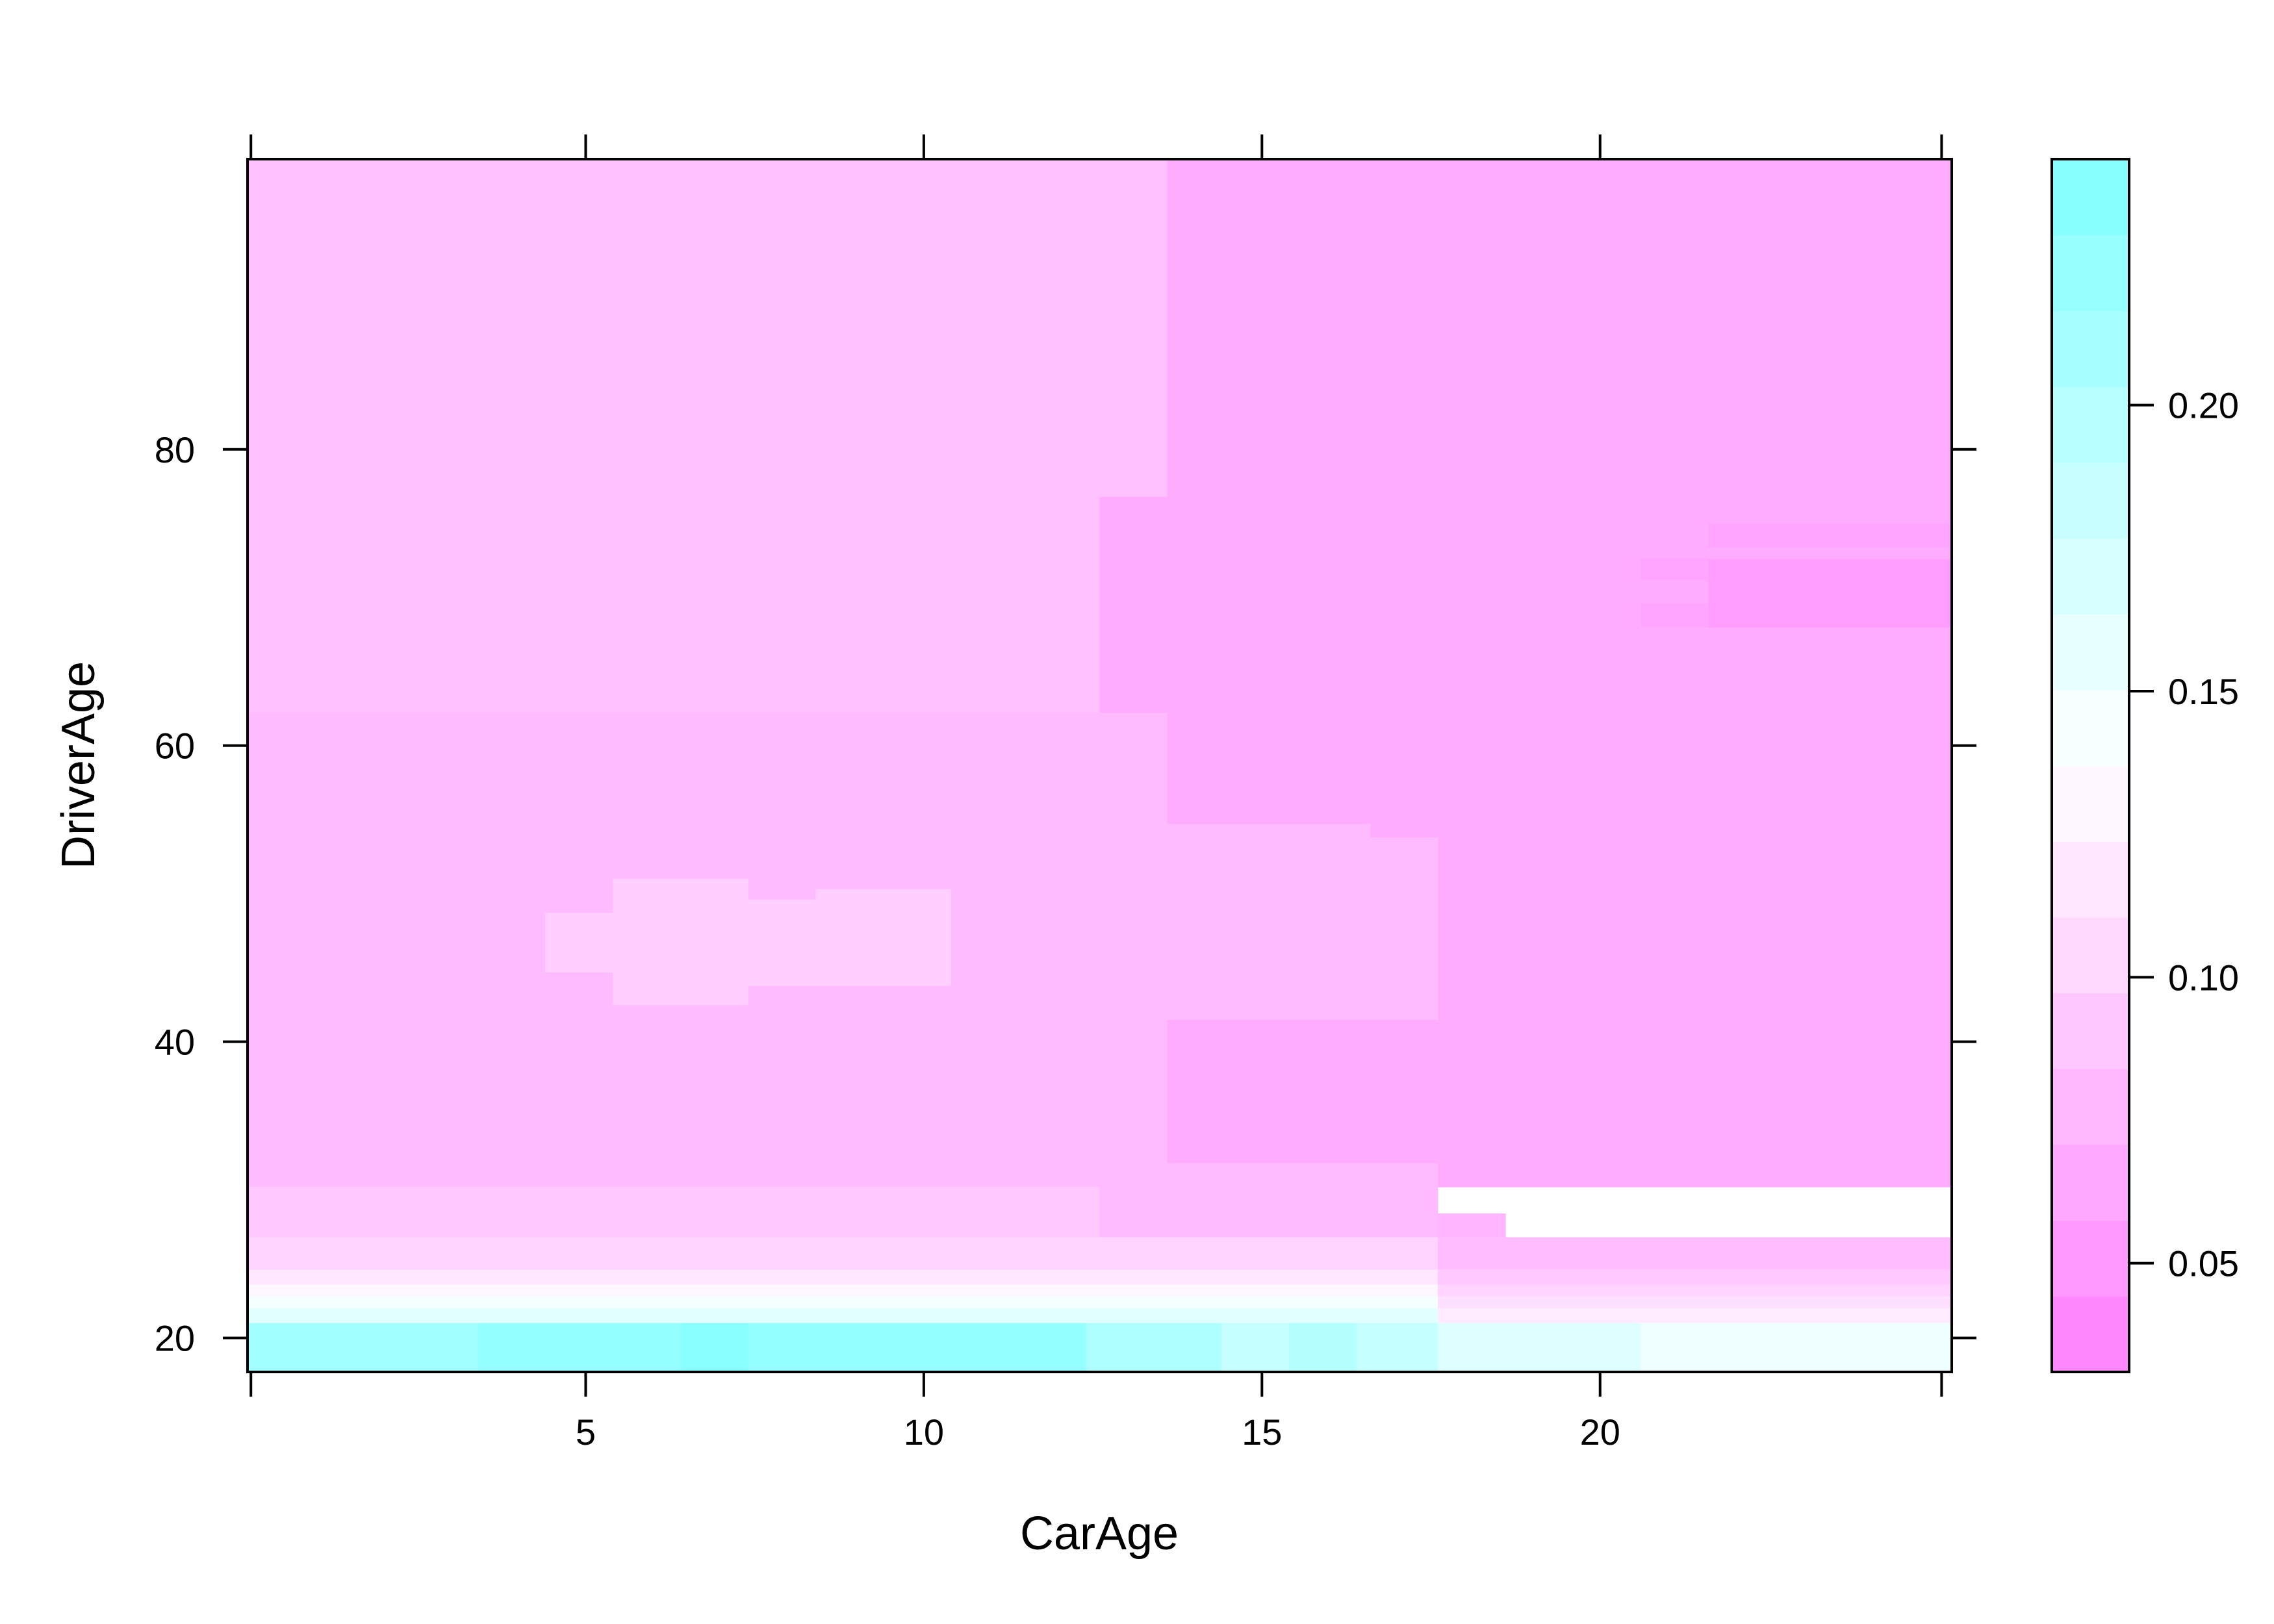 The height and width of the screenshot is (1624, 2274). What do you see at coordinates (1600, 1432) in the screenshot?
I see `x-tick-label: 20` at bounding box center [1600, 1432].